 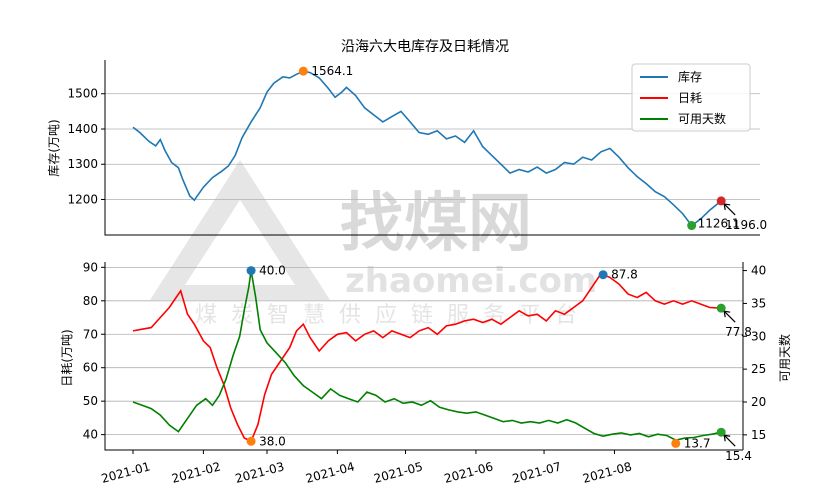 What do you see at coordinates (729, 209) in the screenshot?
I see `top-arrow` at bounding box center [729, 209].